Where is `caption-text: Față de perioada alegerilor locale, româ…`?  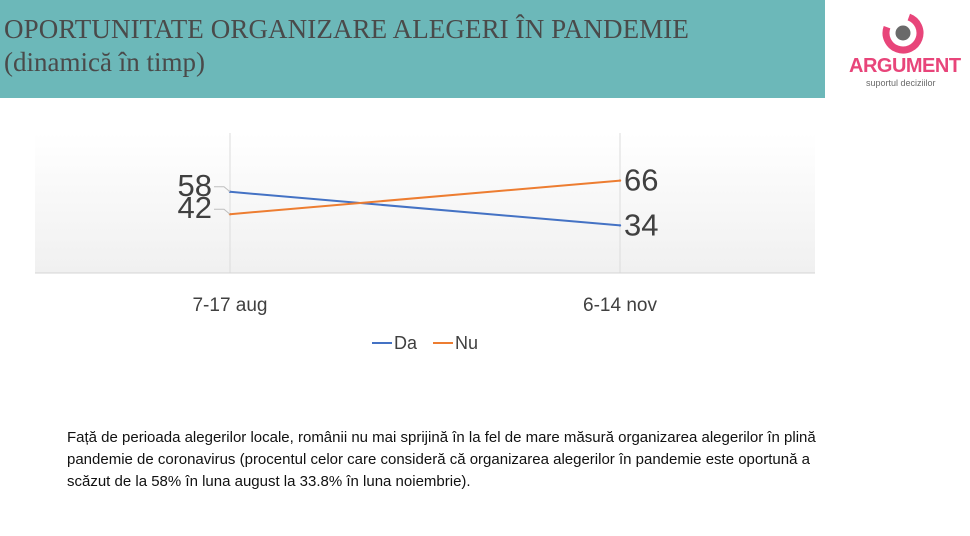
caption-text: Față de perioada alegerilor locale, româ… is located at coordinates (441, 459).